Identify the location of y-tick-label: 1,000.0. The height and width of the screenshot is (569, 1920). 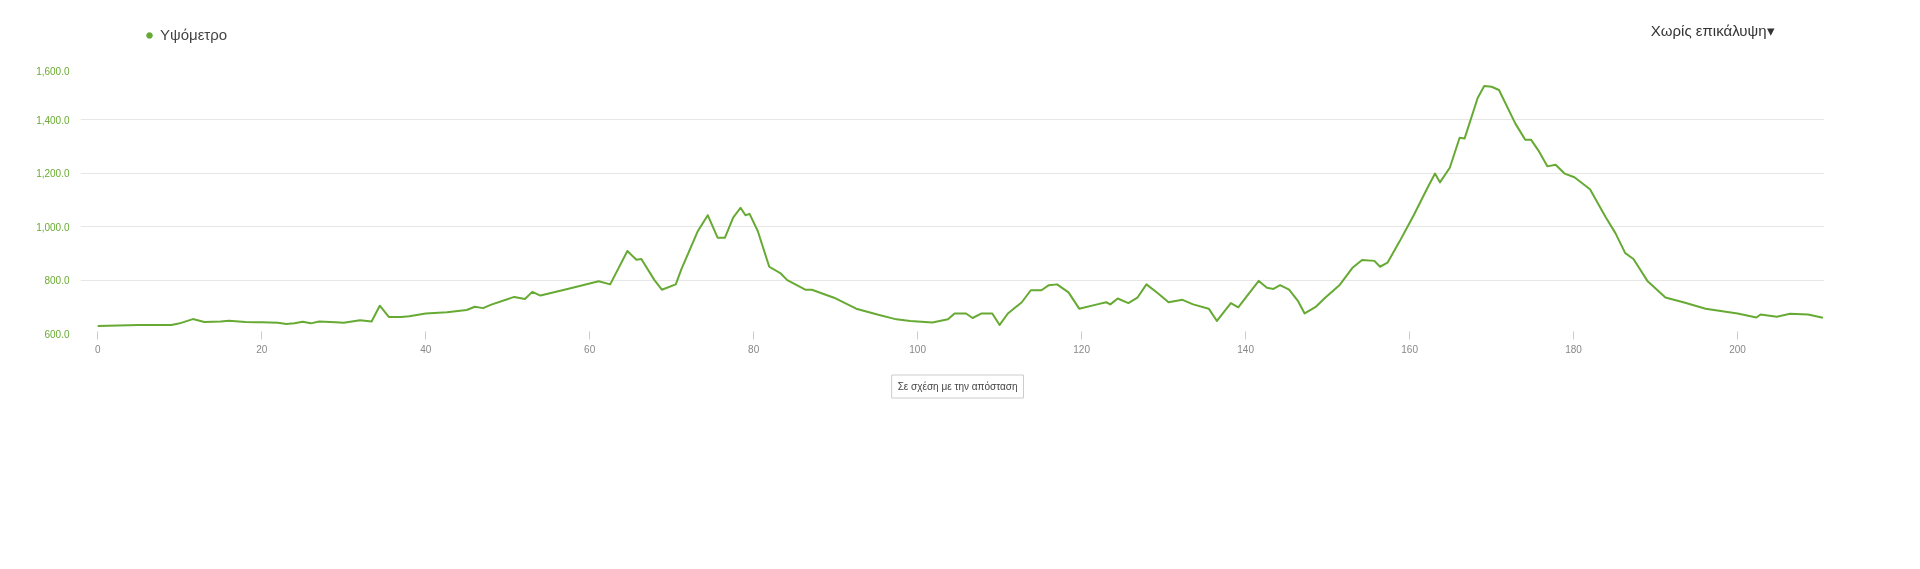
(53, 227).